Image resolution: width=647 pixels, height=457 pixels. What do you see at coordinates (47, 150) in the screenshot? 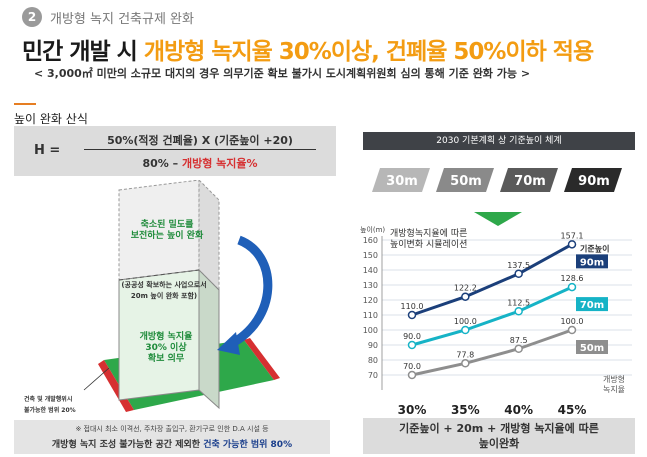
I see `formula-h: H =` at bounding box center [47, 150].